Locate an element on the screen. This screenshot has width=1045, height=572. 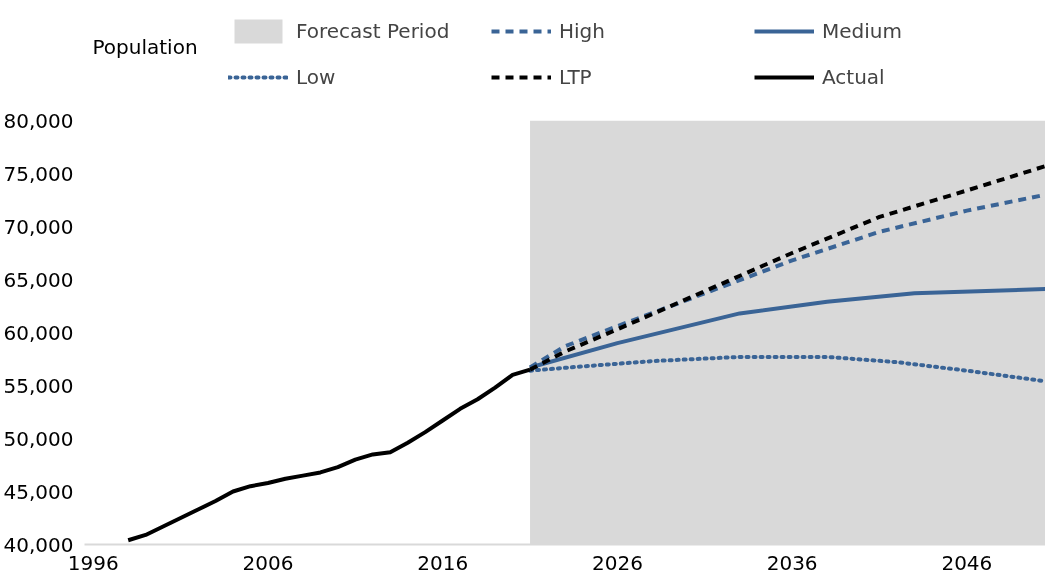
legend-label: High is located at coordinates (582, 31).